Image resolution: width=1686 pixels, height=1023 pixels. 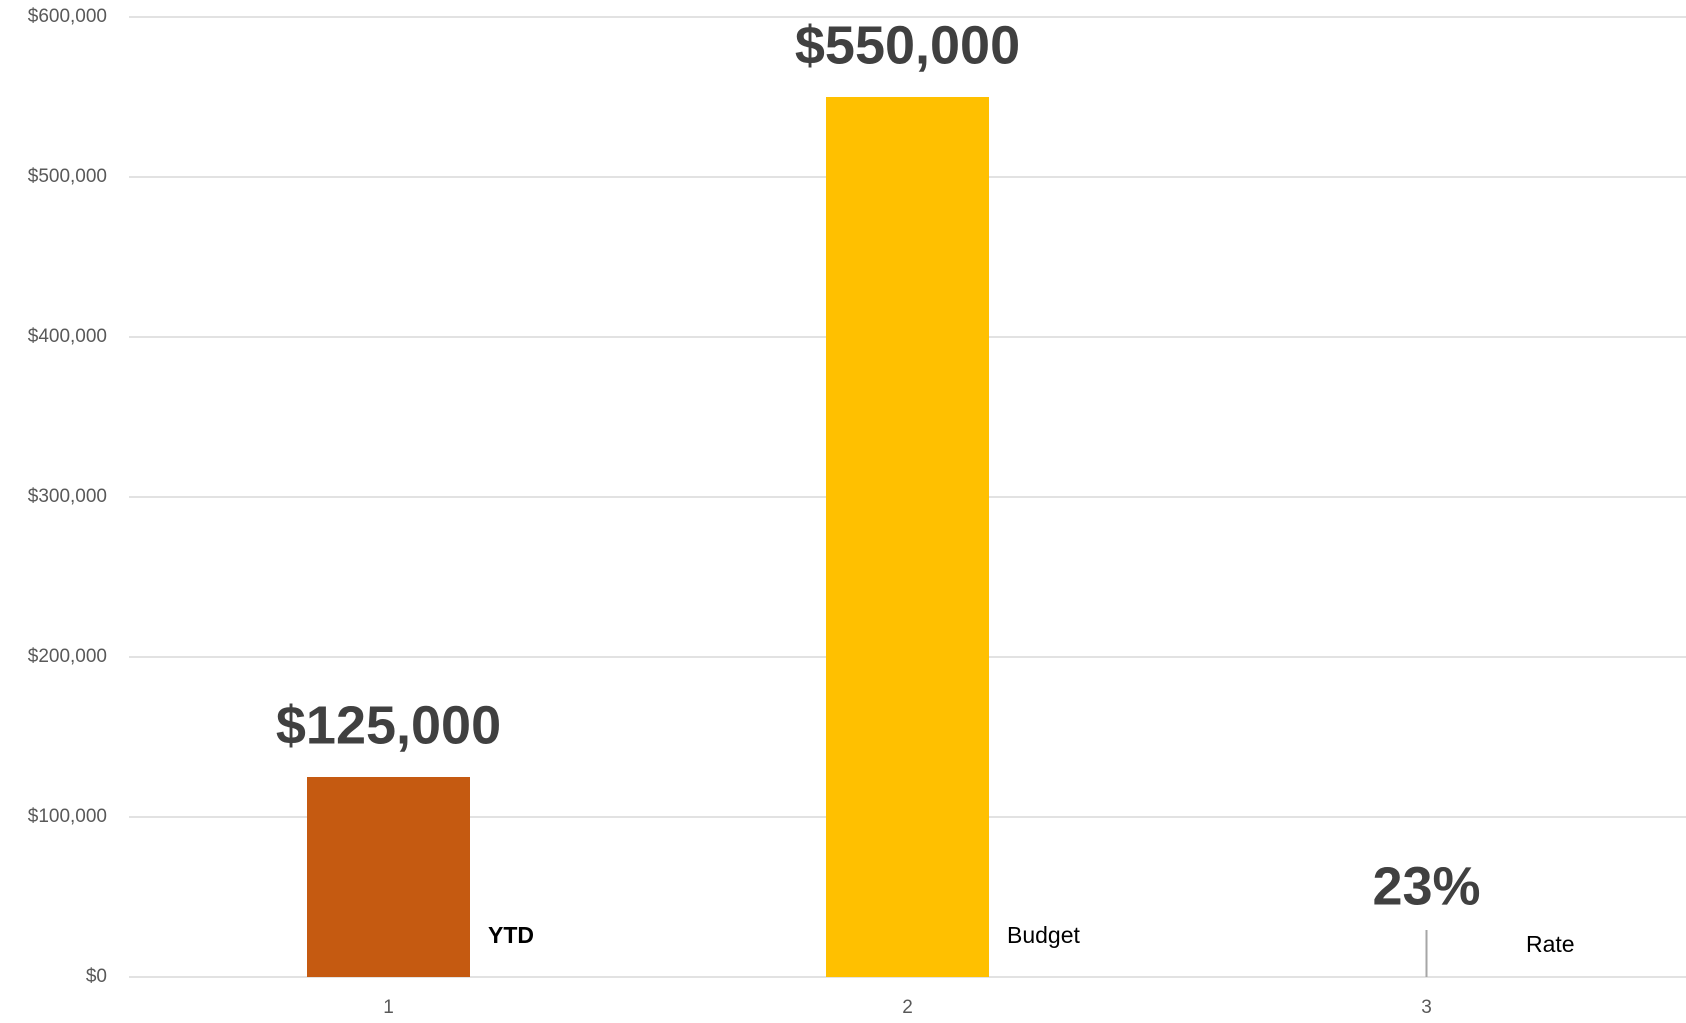 I want to click on y-tick-label: $600,000, so click(x=67, y=16).